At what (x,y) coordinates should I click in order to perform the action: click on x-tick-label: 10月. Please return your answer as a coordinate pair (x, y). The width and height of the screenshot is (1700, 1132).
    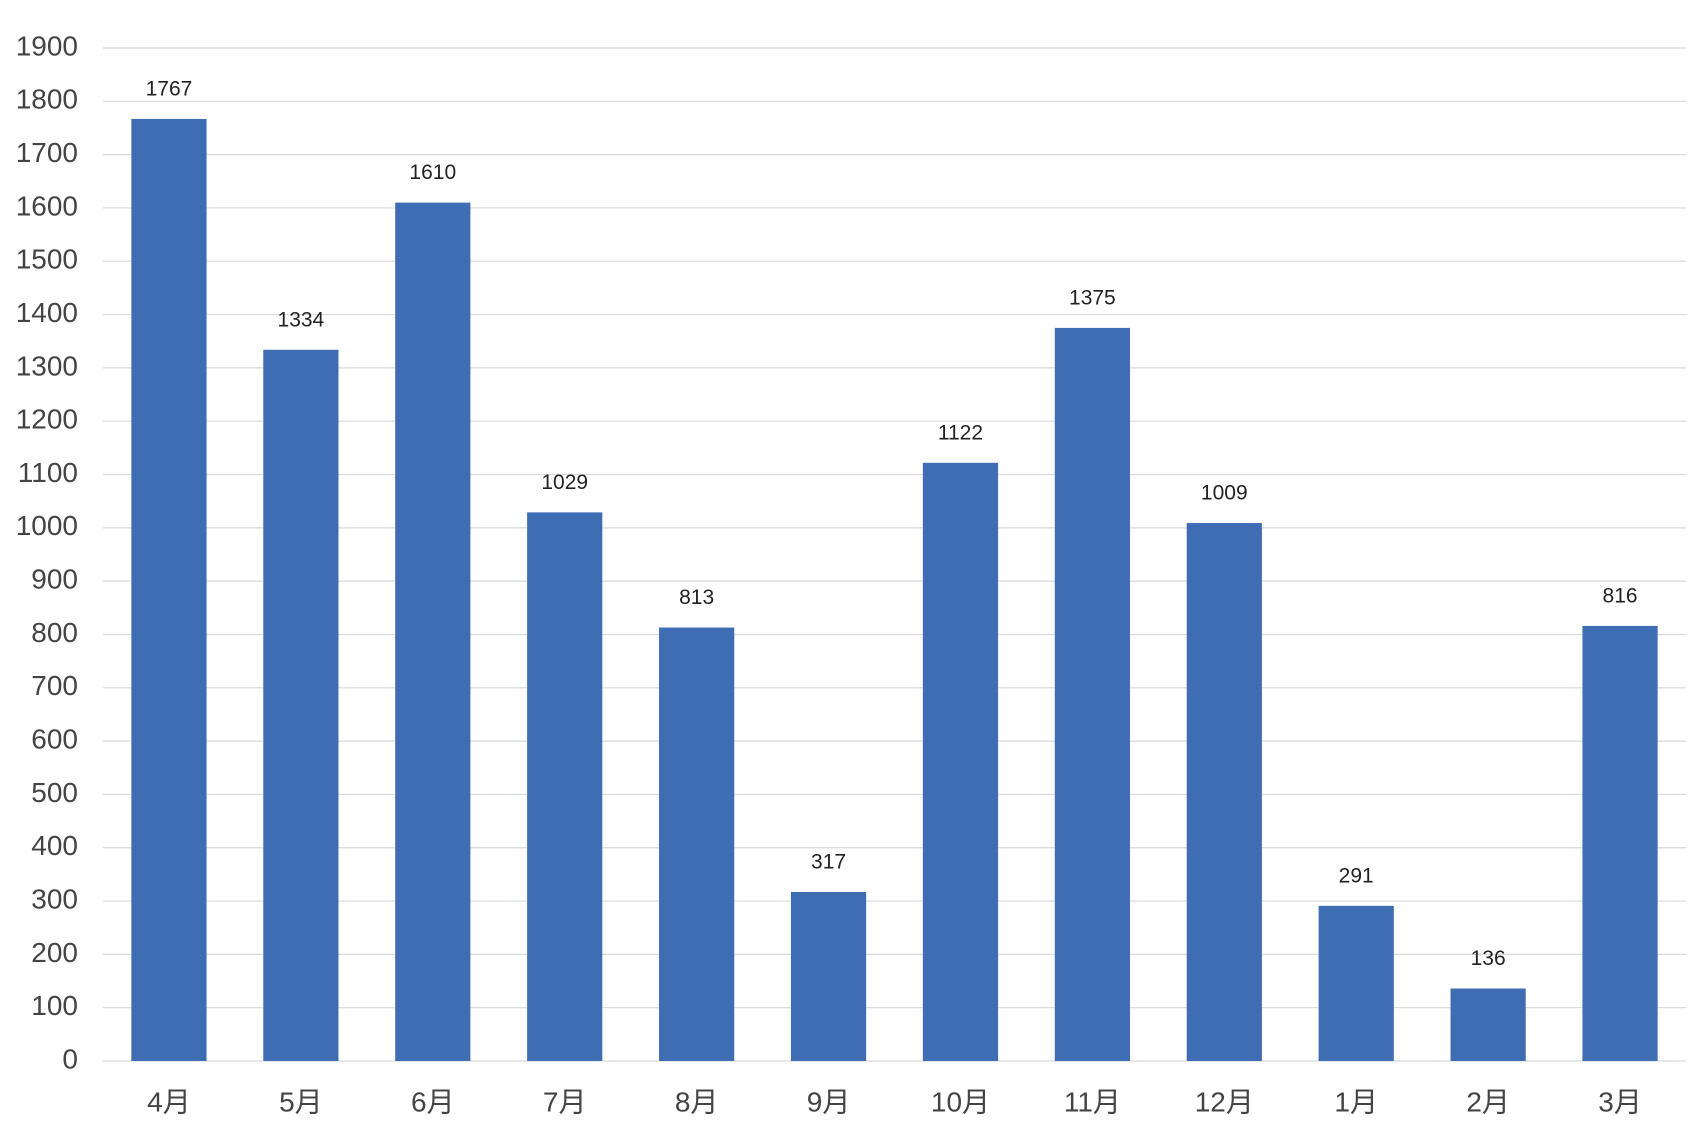
    Looking at the image, I should click on (960, 1101).